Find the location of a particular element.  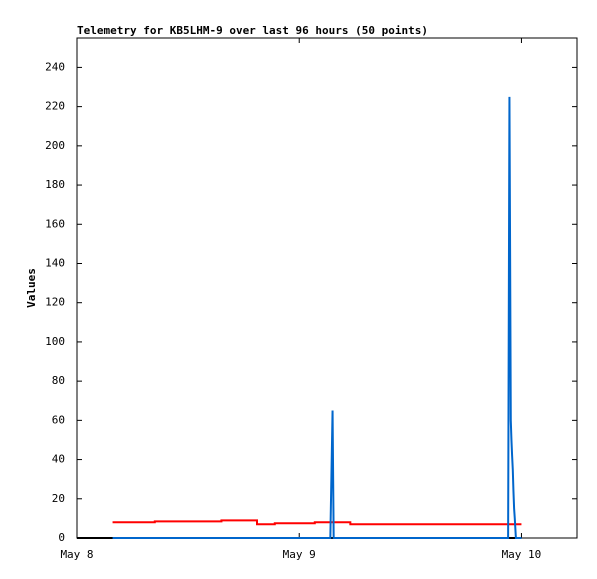

y-tick-label: 40 is located at coordinates (58, 459).